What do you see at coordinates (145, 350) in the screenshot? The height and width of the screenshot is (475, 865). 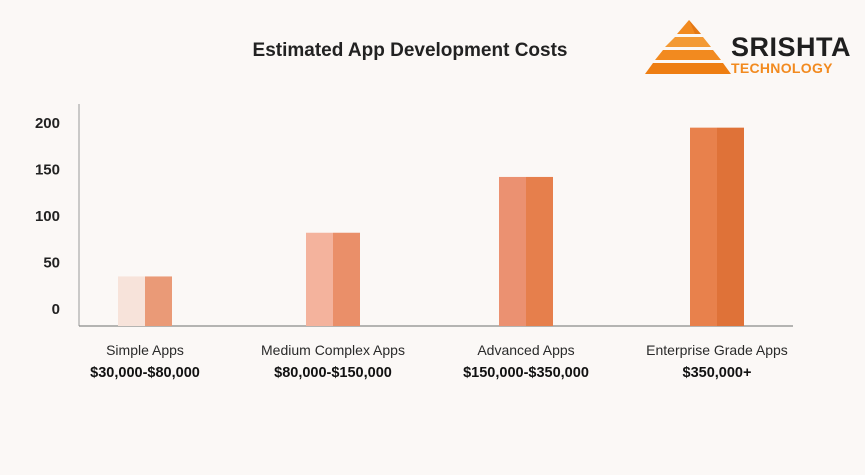 I see `x-category-label: Simple Apps` at bounding box center [145, 350].